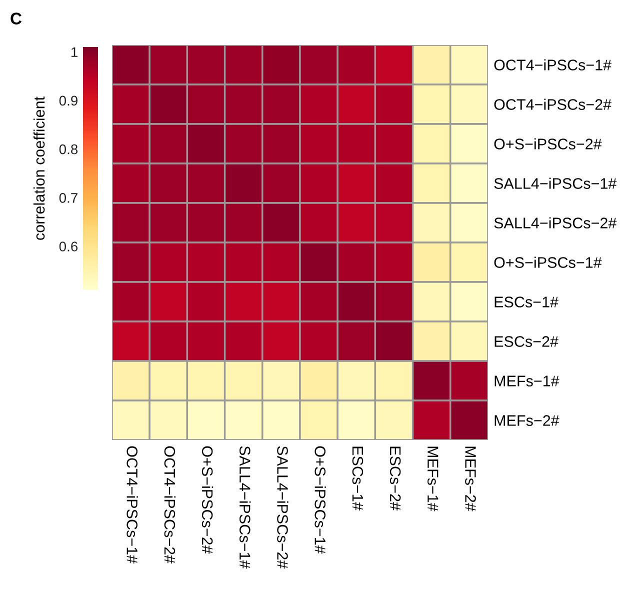  I want to click on x-tick-label: SALL4−iPSCs−1#, so click(245, 507).